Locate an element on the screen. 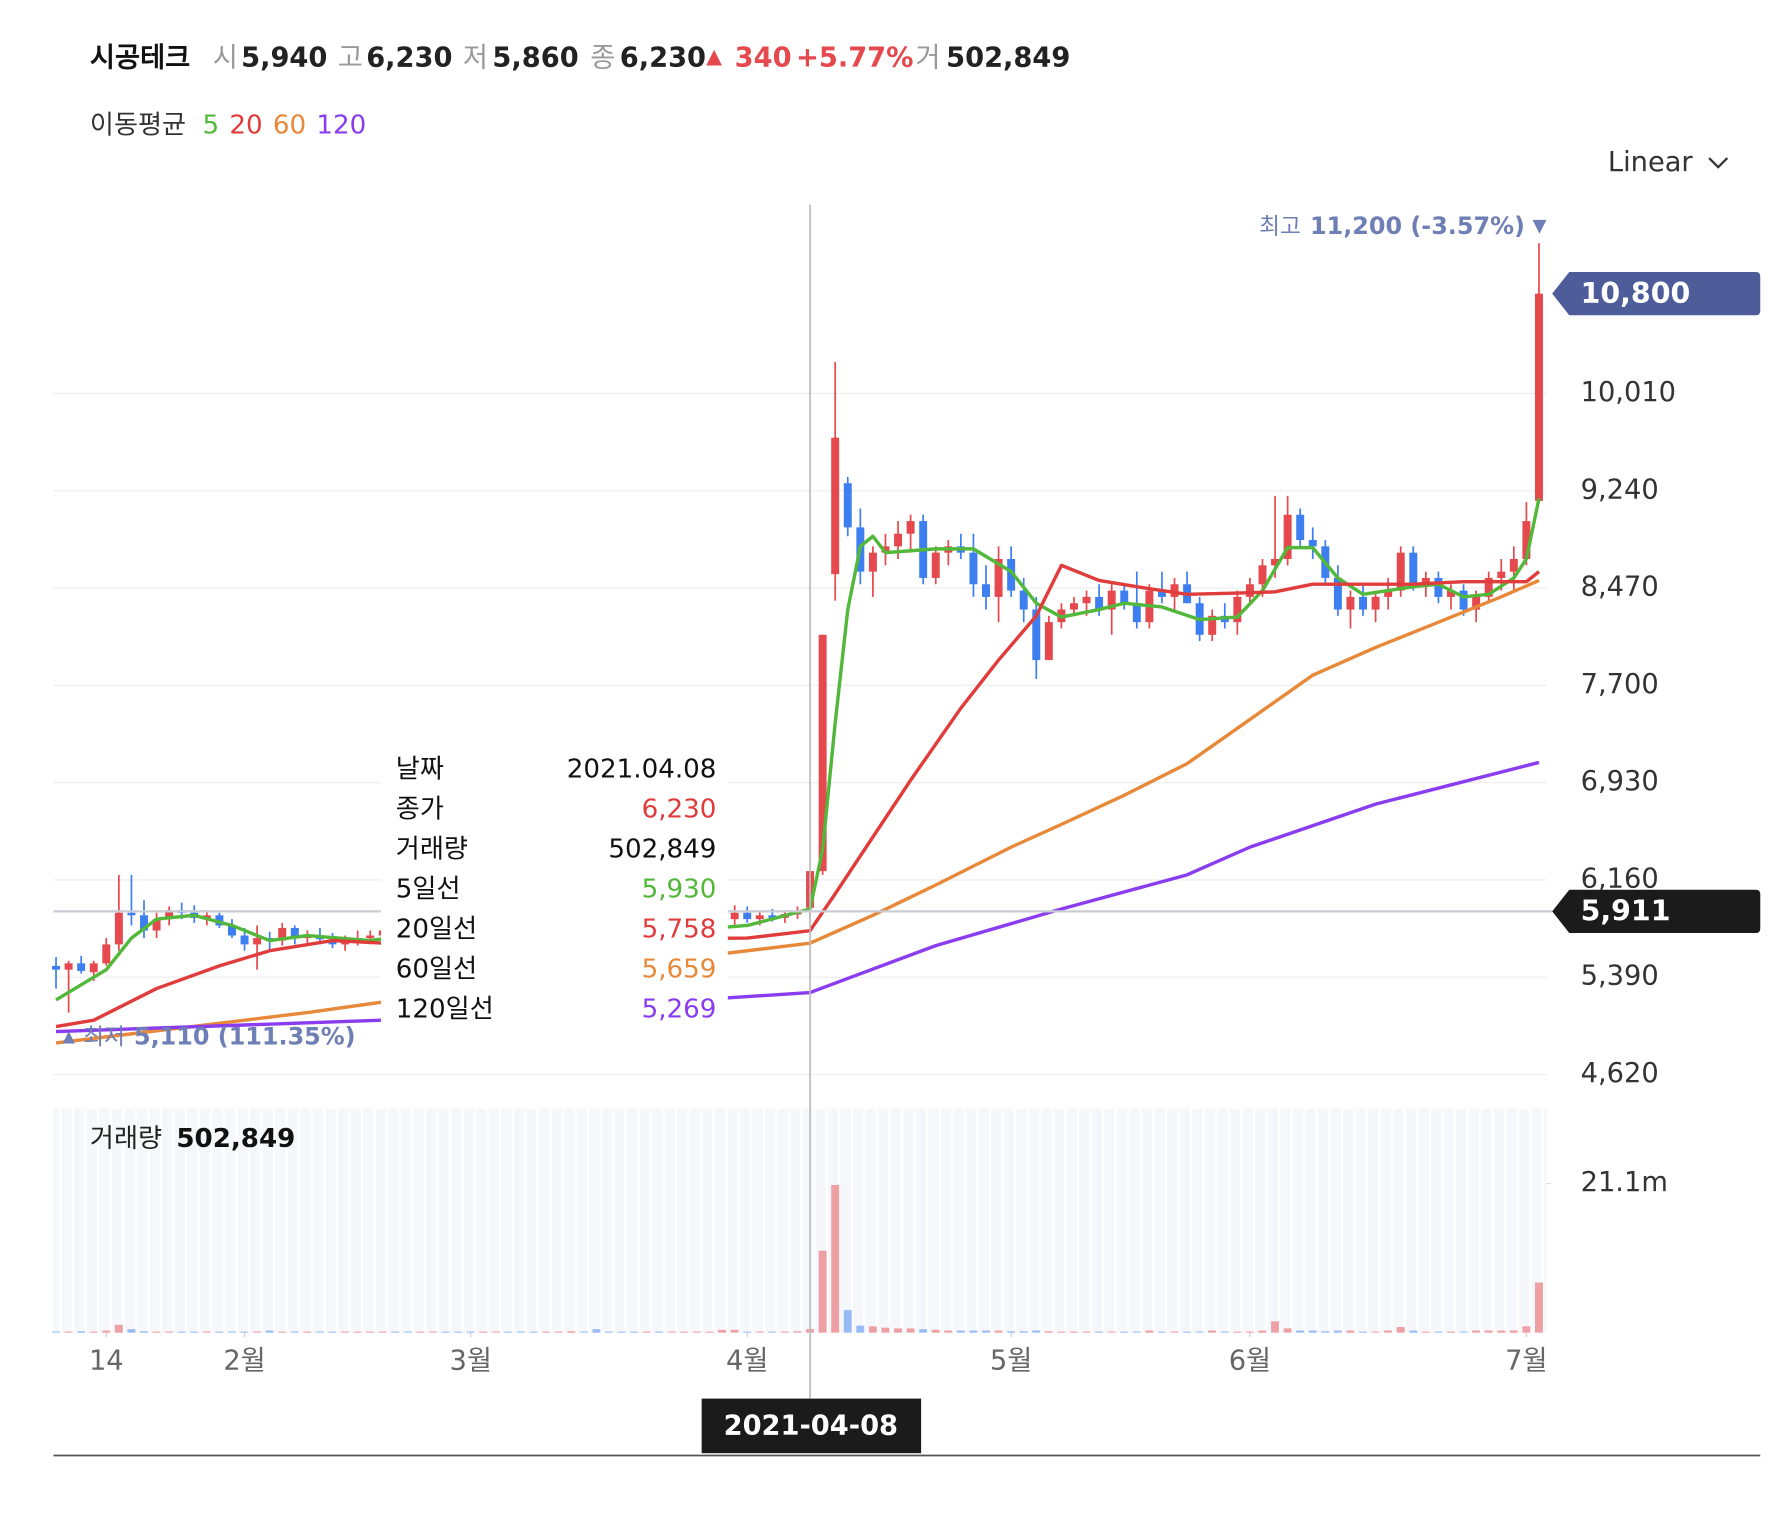  tooltip-value: 5,930 is located at coordinates (679, 889).